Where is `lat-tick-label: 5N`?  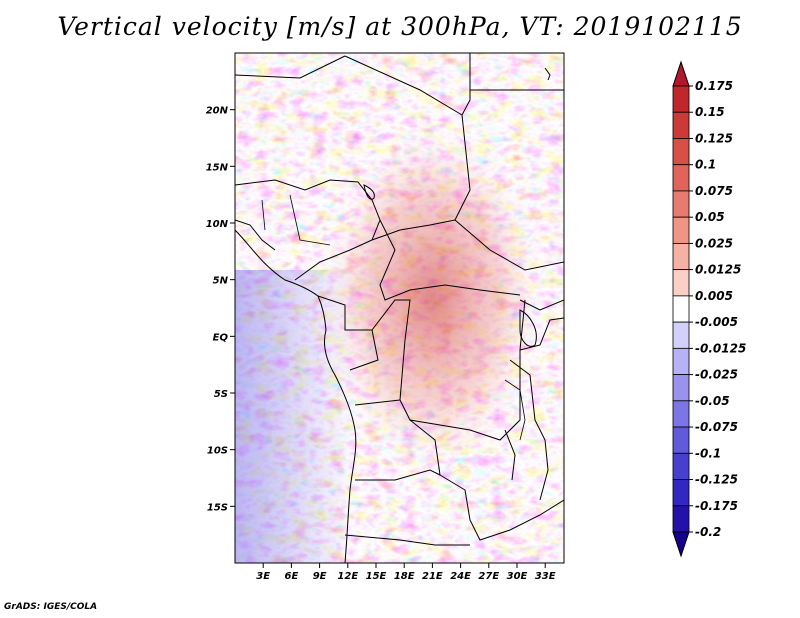
lat-tick-label: 5N is located at coordinates (221, 281).